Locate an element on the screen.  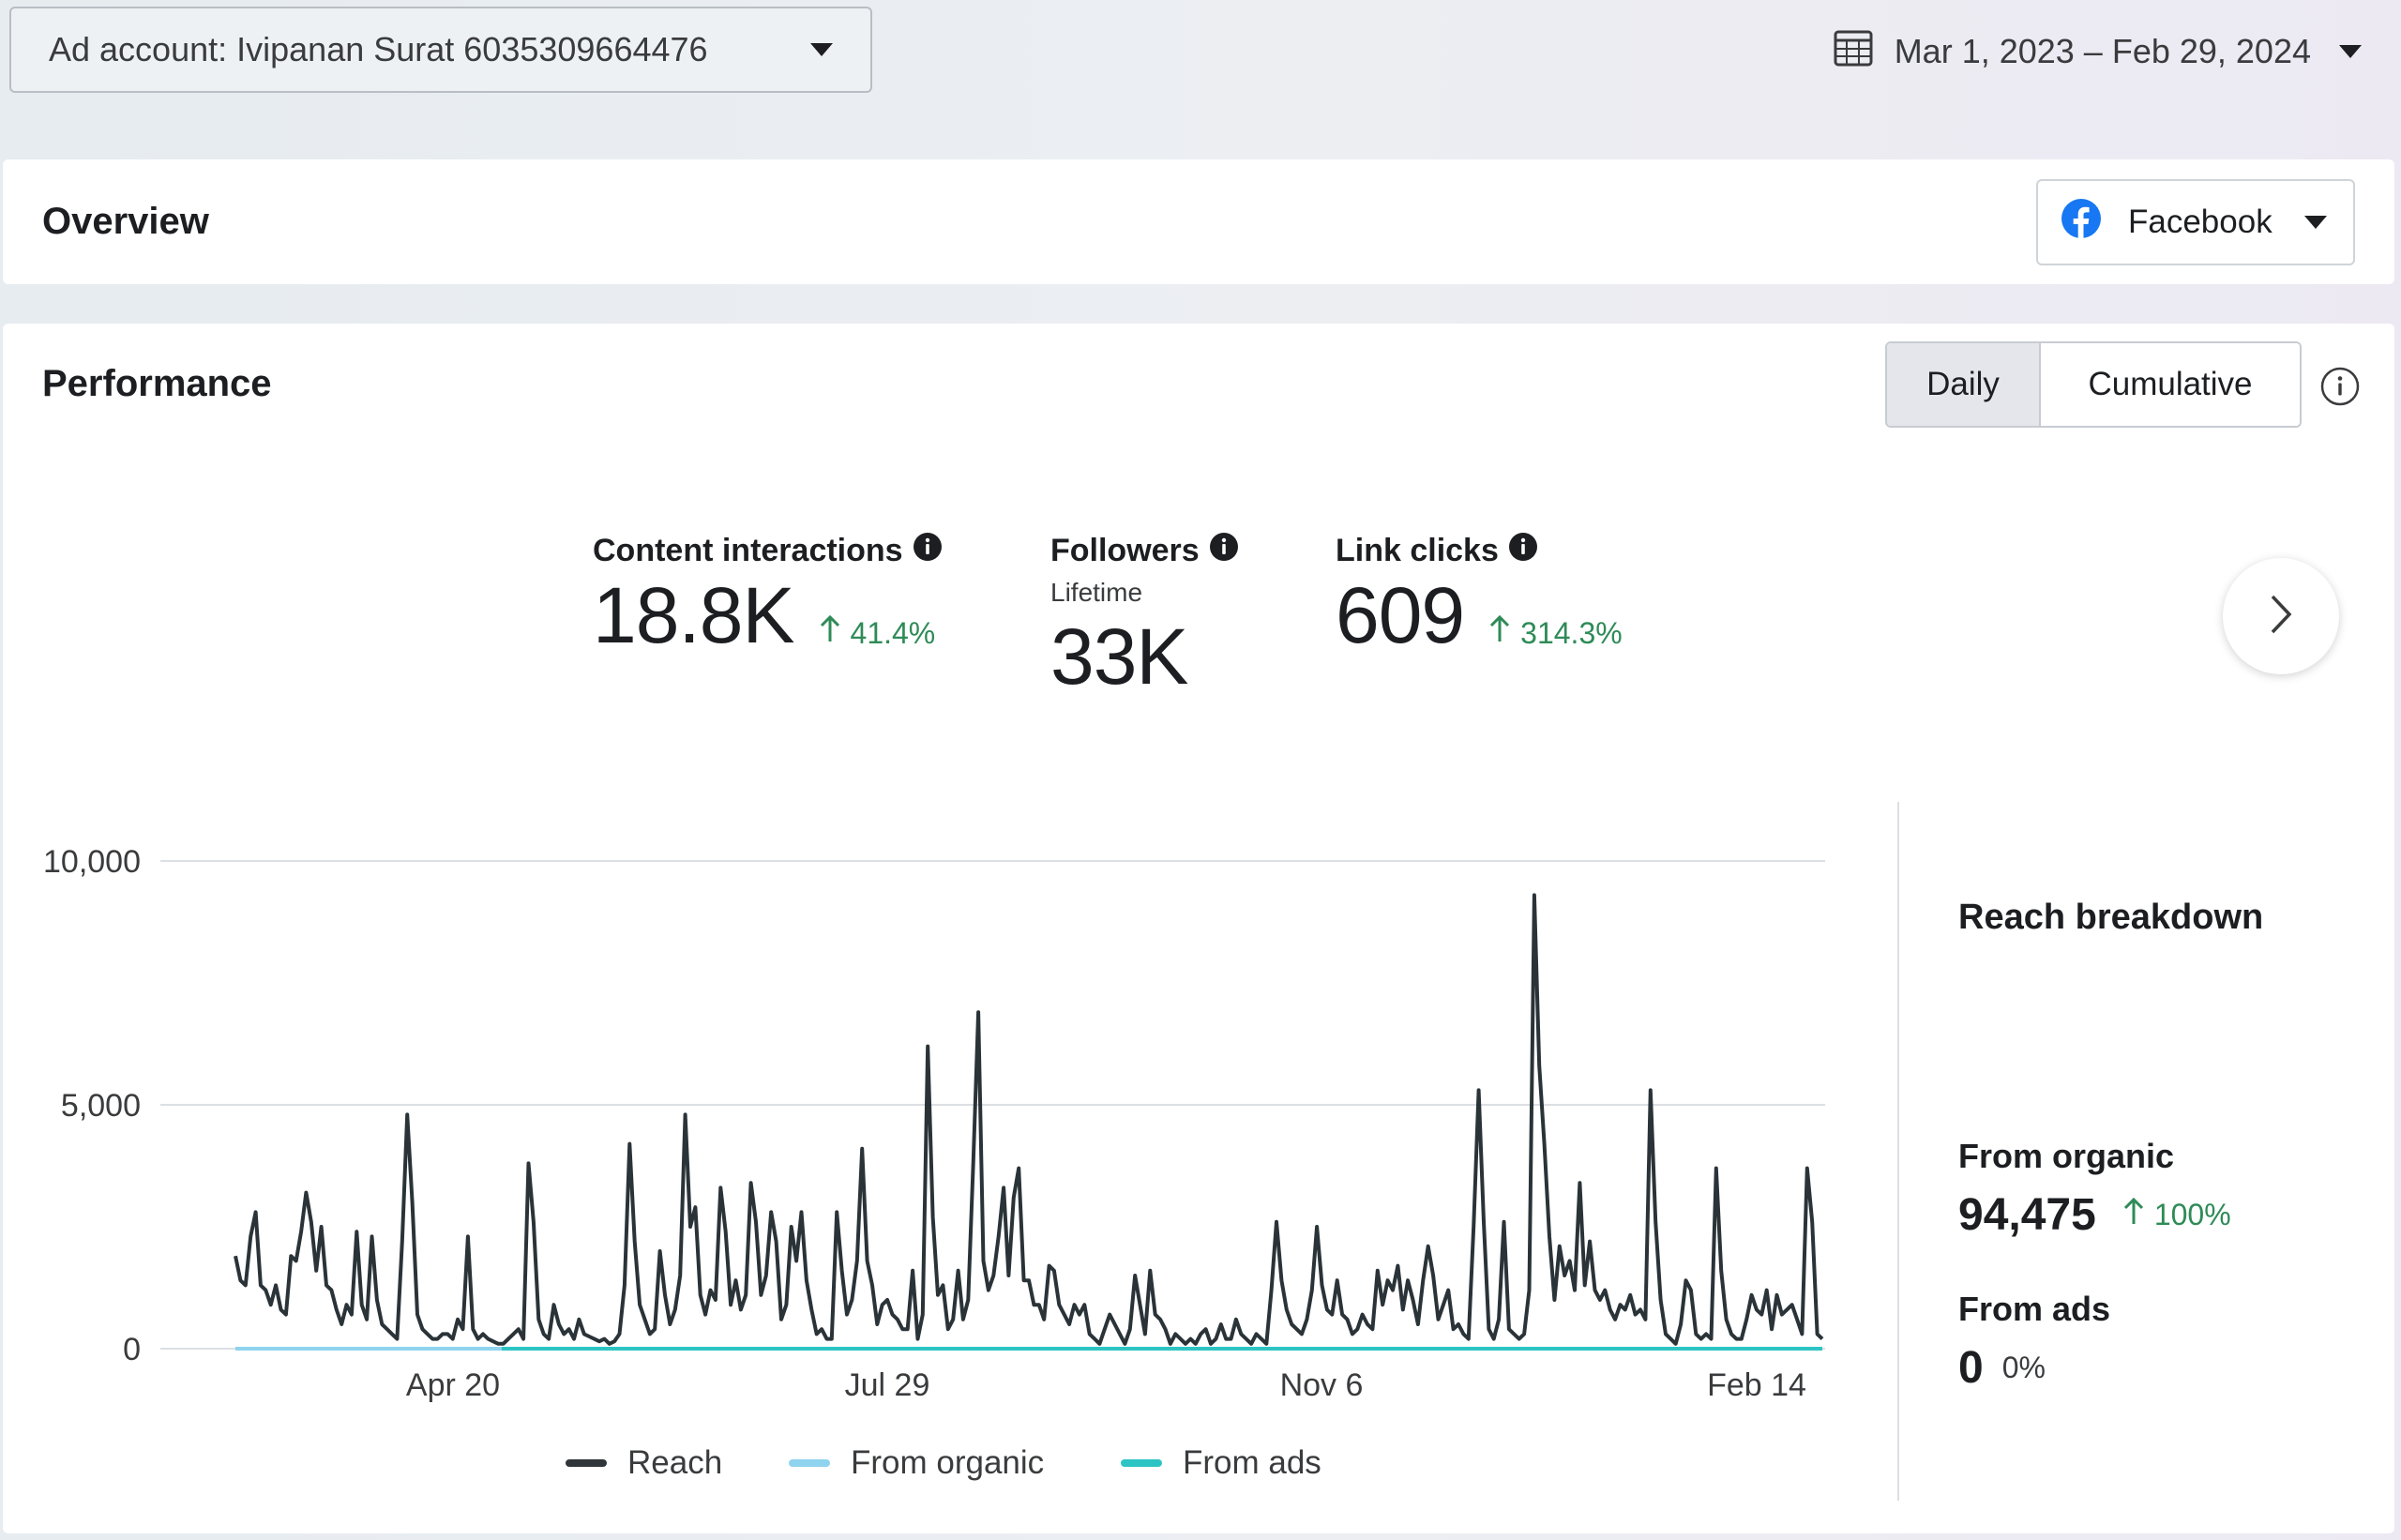
metric-label: Followers is located at coordinates (1125, 550).